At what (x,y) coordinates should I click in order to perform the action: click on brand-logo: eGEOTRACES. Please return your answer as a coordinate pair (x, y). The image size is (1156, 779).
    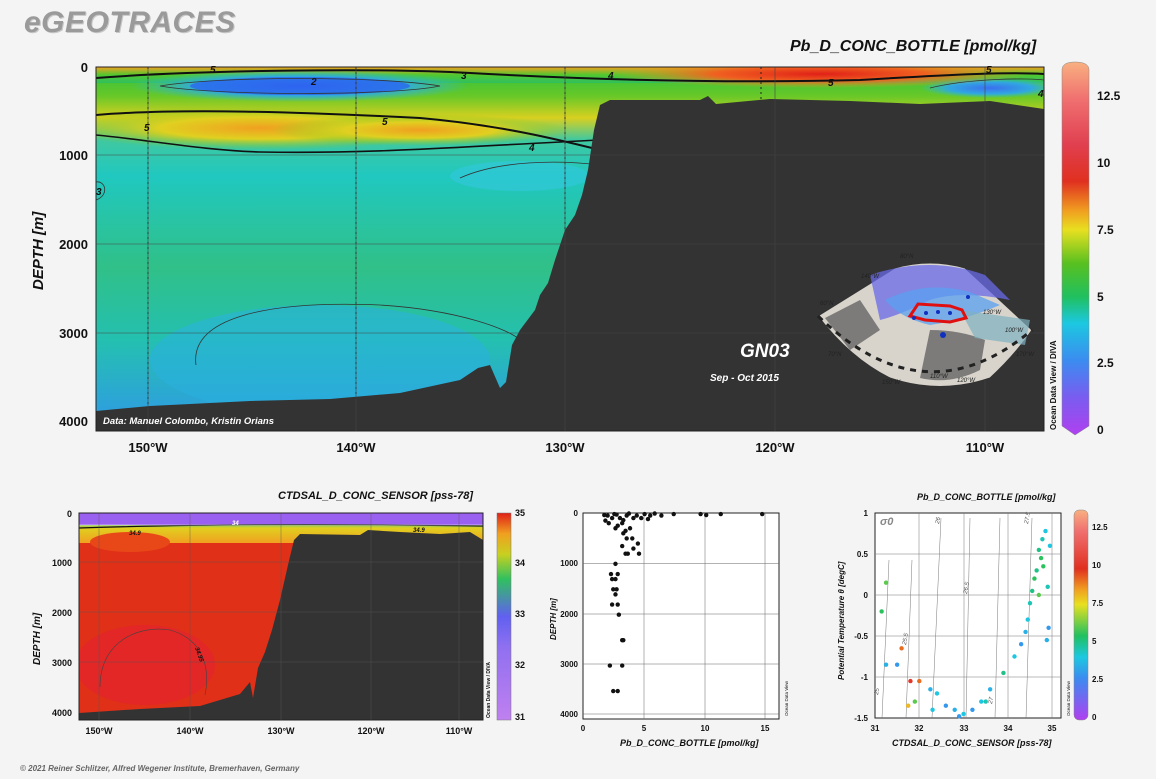
    Looking at the image, I should click on (130, 22).